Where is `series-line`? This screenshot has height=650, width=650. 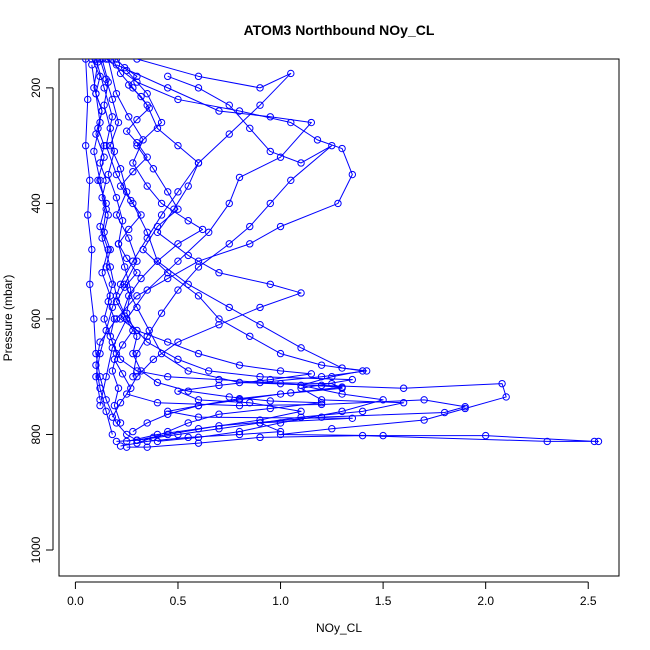 series-line is located at coordinates (232, 226).